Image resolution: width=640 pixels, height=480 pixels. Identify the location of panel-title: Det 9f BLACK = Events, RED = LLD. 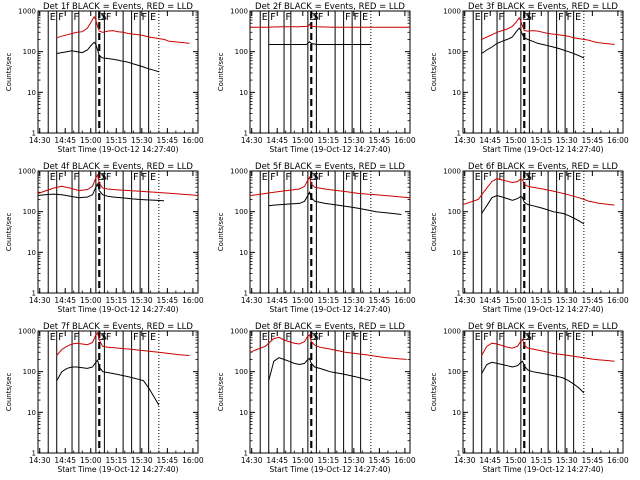
(543, 327).